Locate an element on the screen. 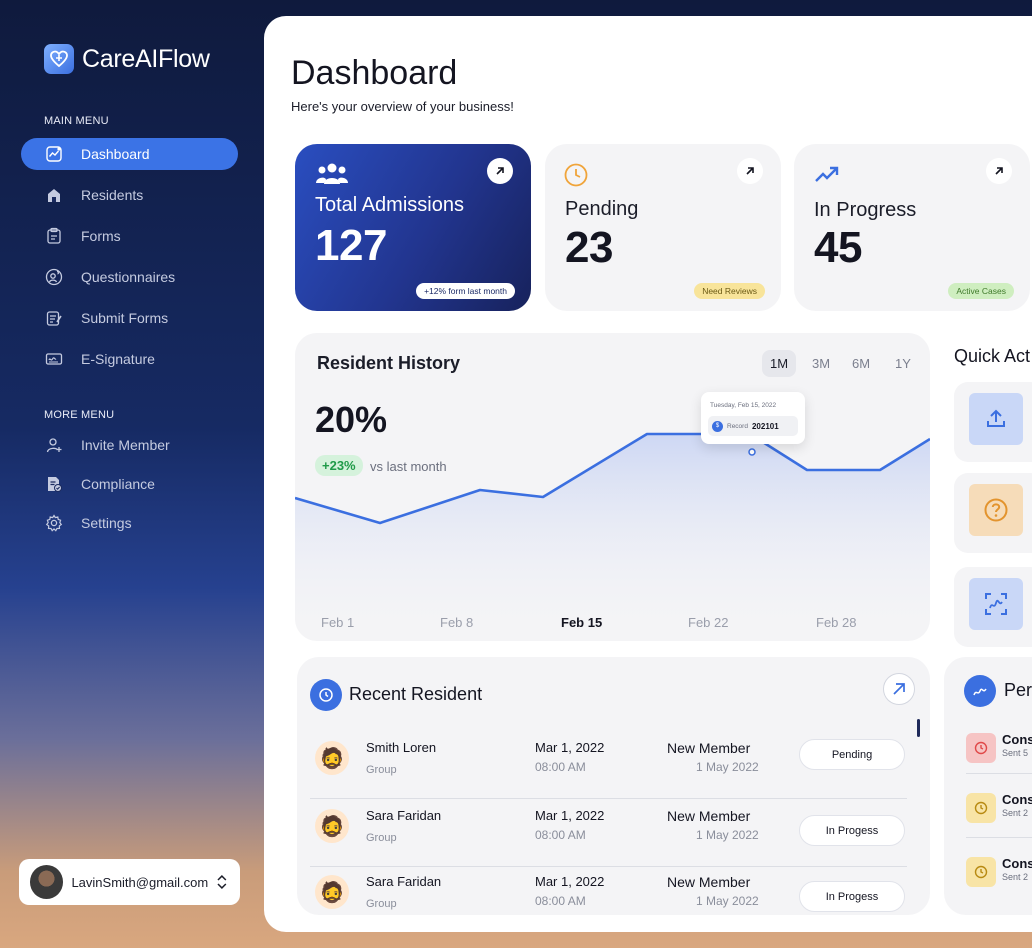 Image resolution: width=1032 pixels, height=948 pixels. range-tab-6m: 6M is located at coordinates (861, 363).